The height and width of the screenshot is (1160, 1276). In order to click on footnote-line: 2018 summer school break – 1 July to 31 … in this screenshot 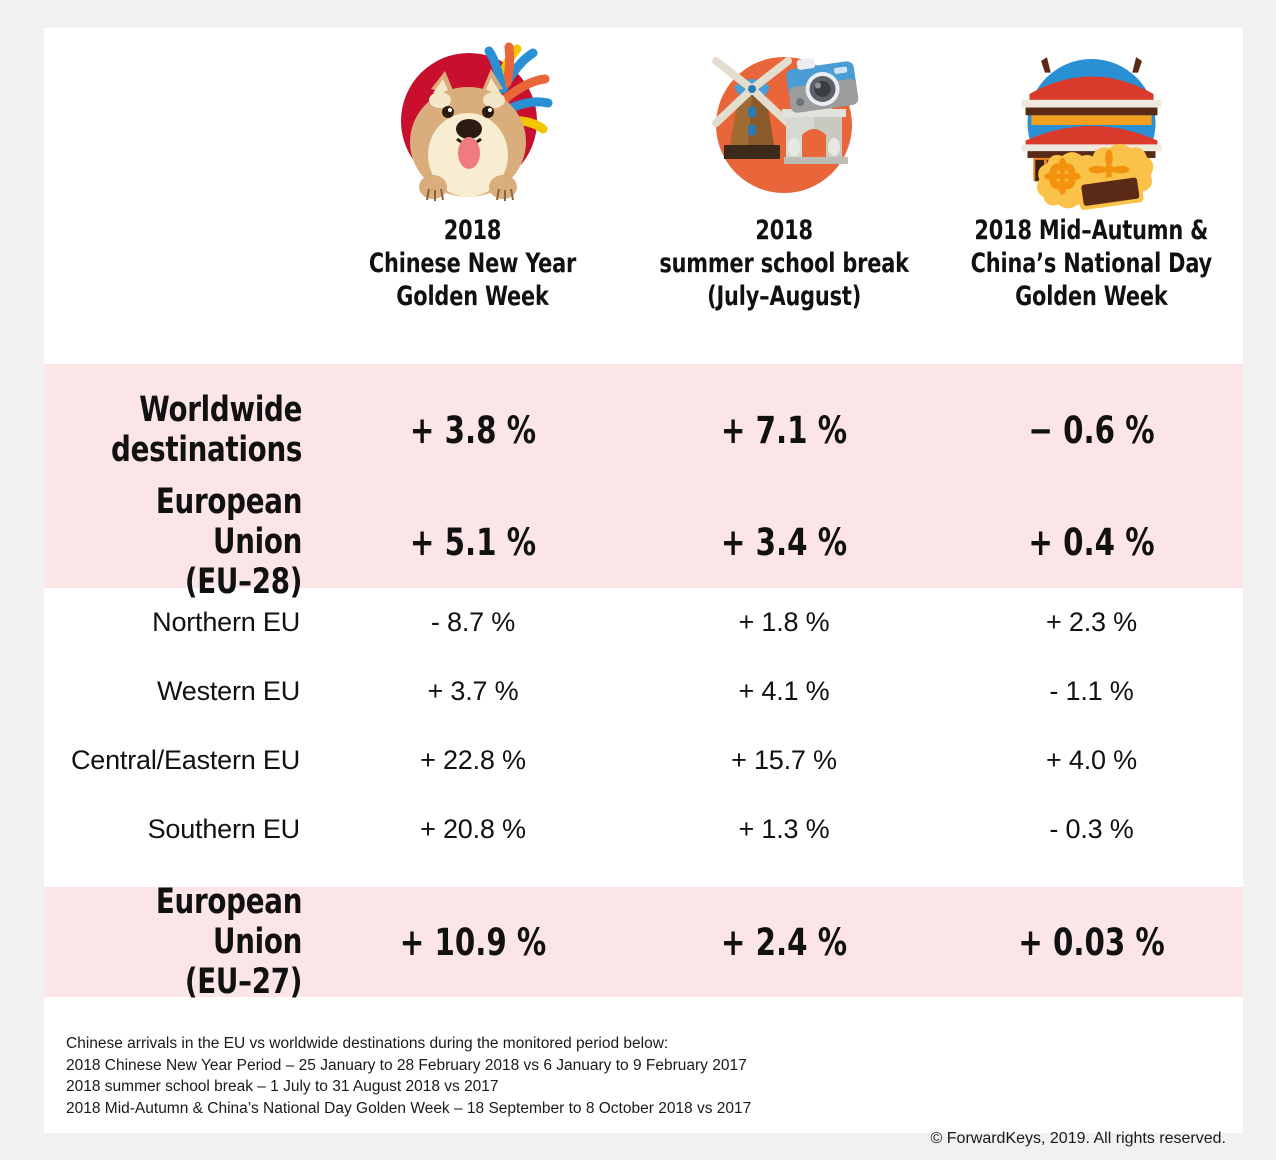, I will do `click(282, 1086)`.